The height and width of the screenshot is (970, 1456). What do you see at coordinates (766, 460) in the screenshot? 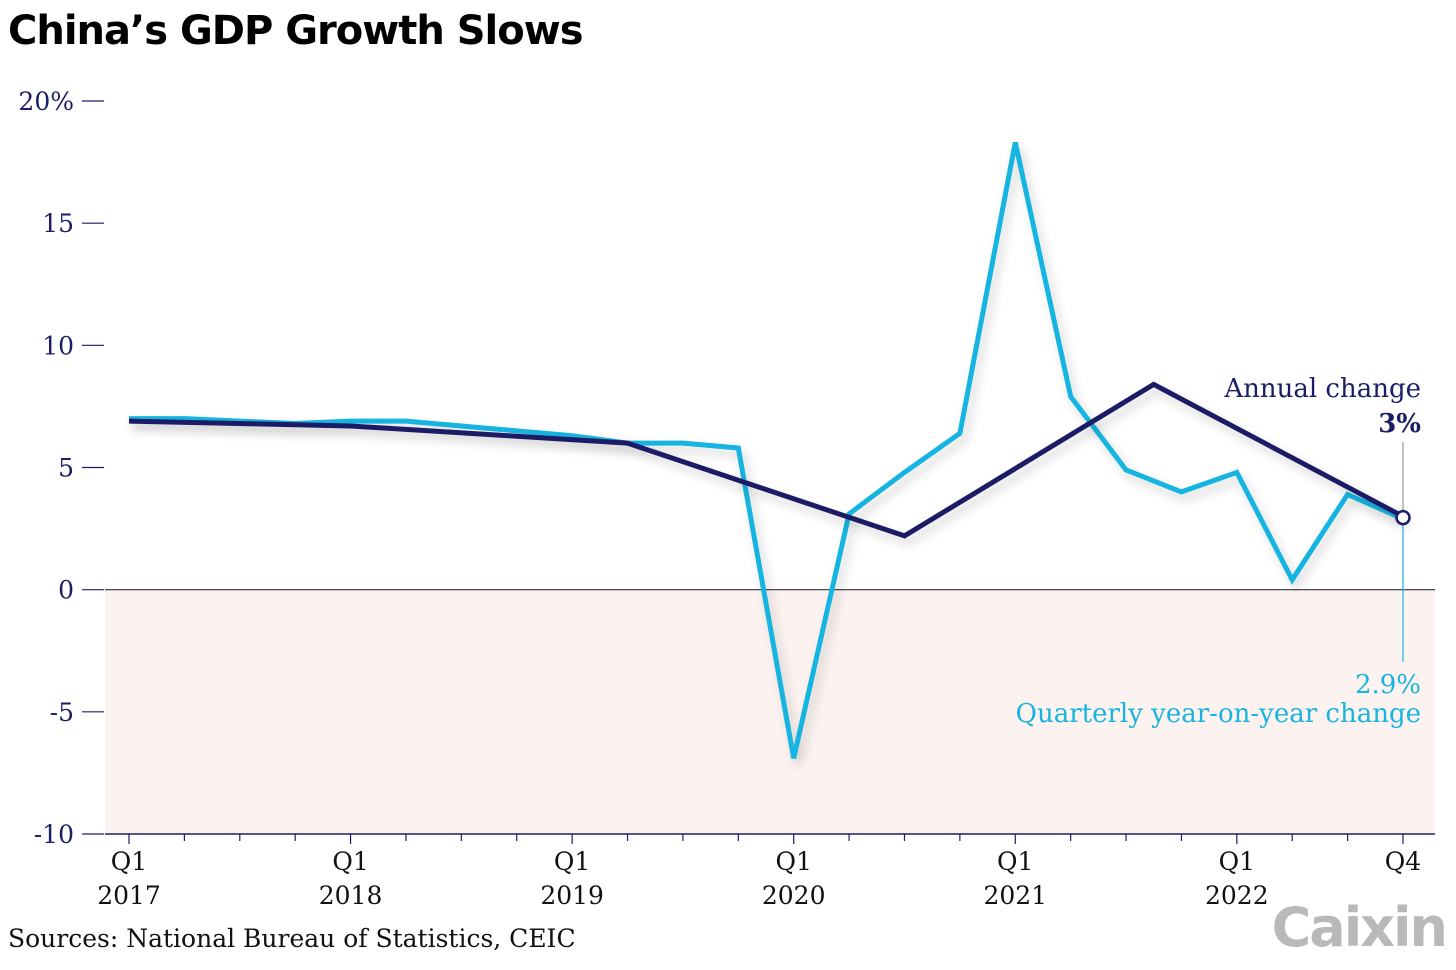
I see `annual-change-line` at bounding box center [766, 460].